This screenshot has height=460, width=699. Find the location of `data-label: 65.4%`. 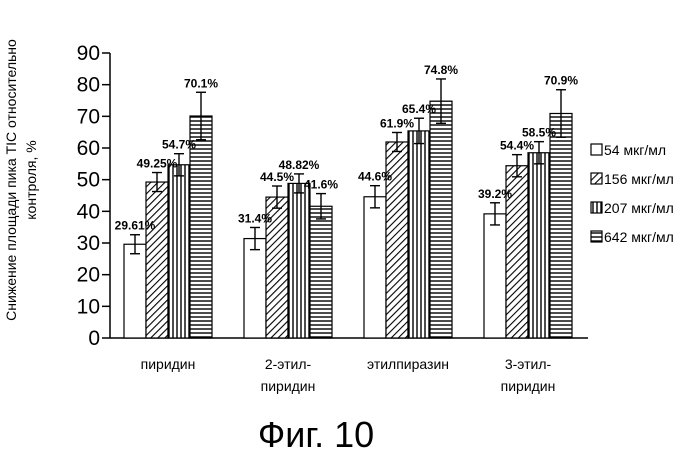

data-label: 65.4% is located at coordinates (419, 109).